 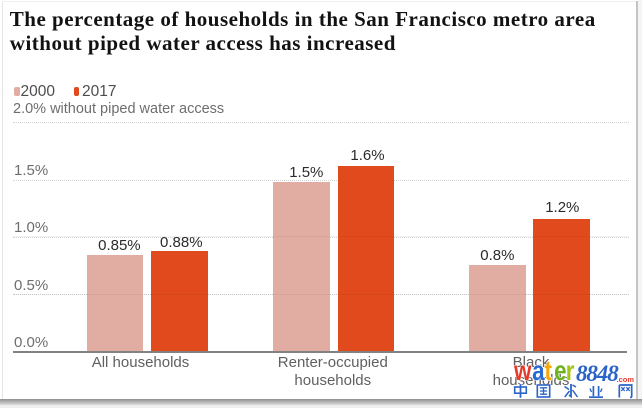 What do you see at coordinates (570, 371) in the screenshot?
I see `svg-text: r` at bounding box center [570, 371].